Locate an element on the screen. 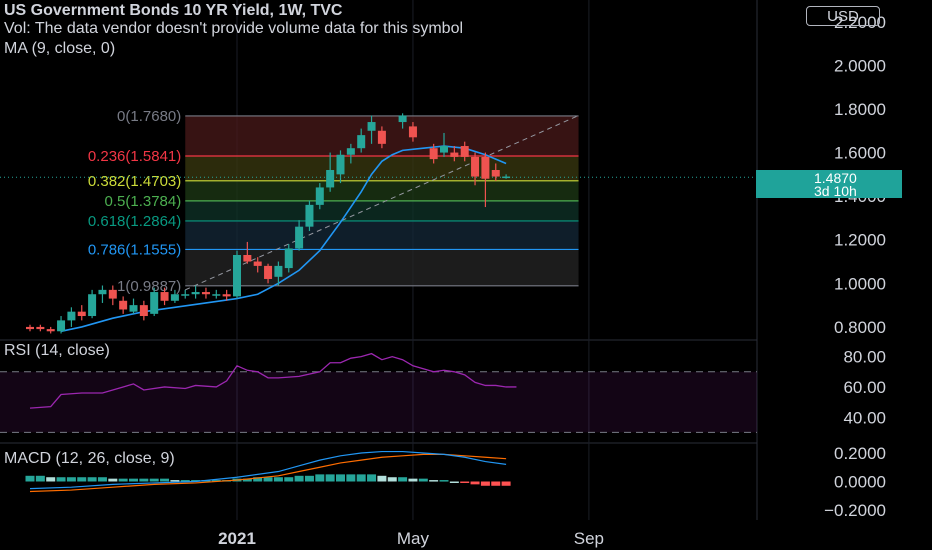 Image resolution: width=932 pixels, height=550 pixels. rsi-axis-tick: 40.00 is located at coordinates (864, 417).